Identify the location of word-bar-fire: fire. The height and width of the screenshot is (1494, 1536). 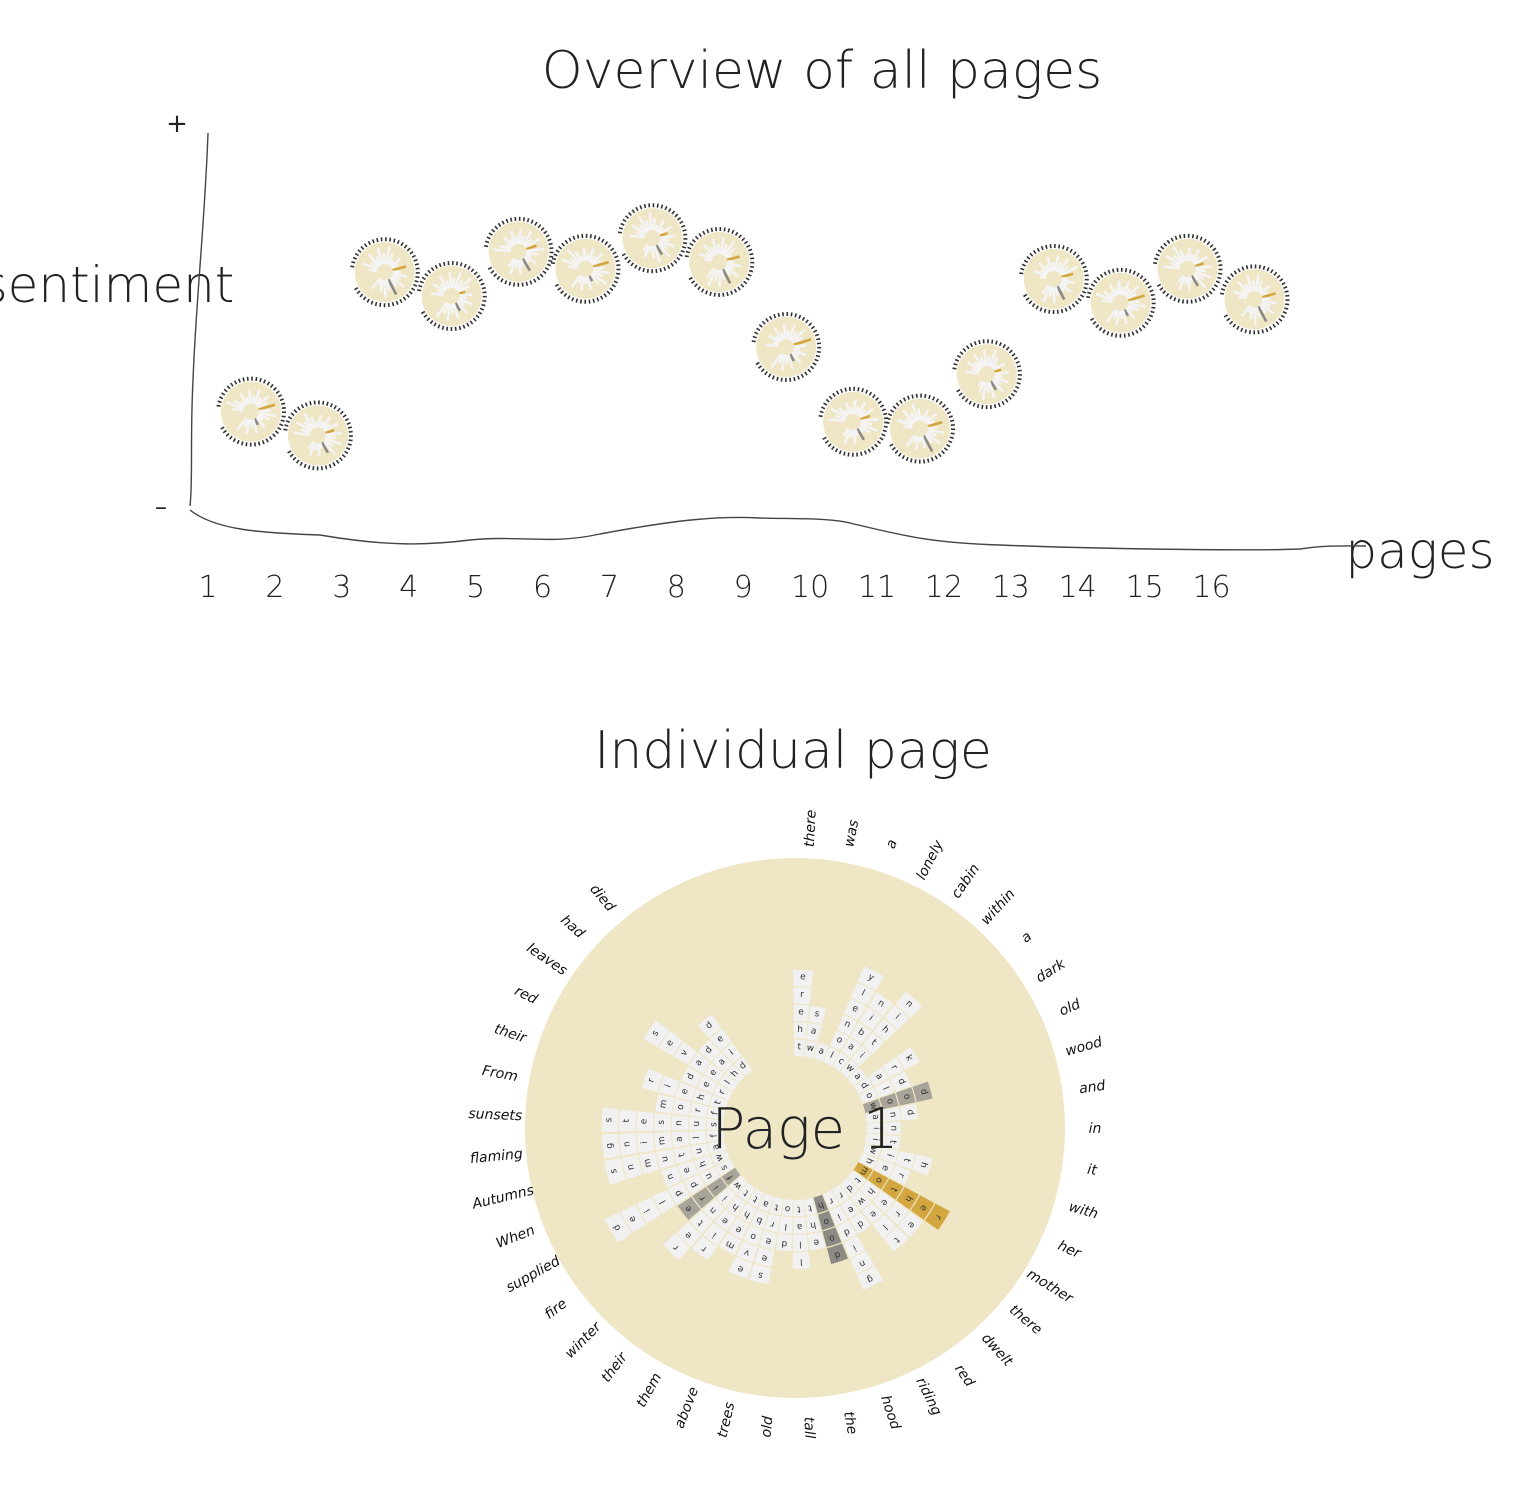
(709, 1193).